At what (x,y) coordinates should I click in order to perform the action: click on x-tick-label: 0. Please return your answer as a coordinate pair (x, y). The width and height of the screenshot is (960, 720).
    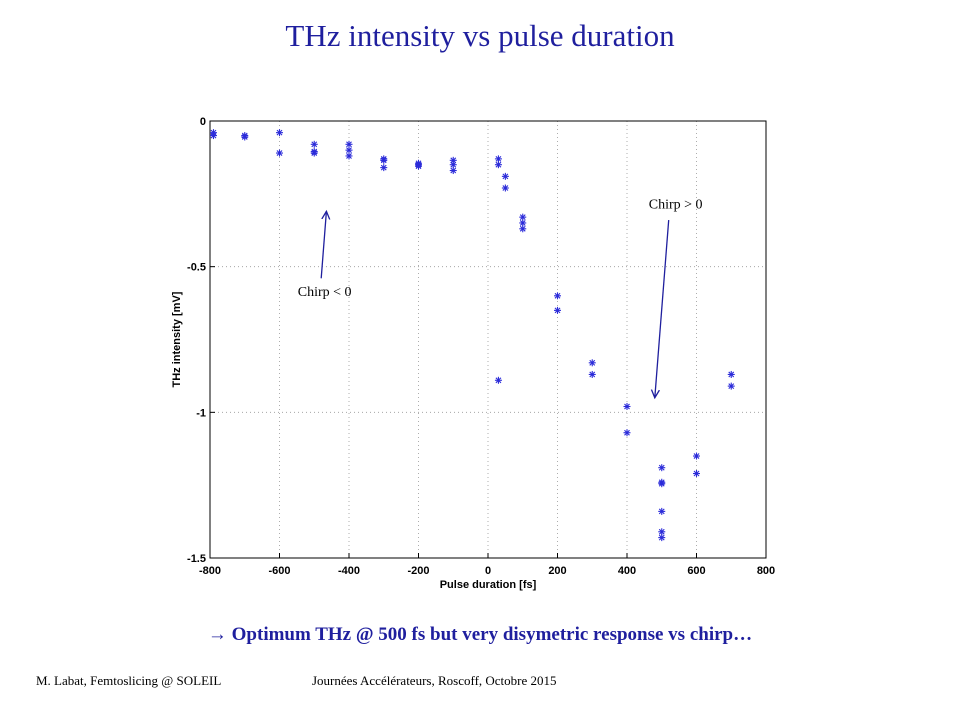
    Looking at the image, I should click on (488, 571).